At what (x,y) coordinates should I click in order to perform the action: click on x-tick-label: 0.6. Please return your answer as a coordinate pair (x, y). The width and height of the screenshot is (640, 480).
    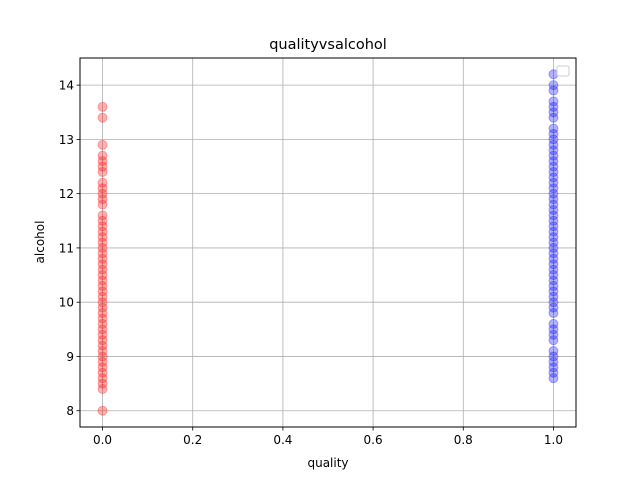
    Looking at the image, I should click on (373, 440).